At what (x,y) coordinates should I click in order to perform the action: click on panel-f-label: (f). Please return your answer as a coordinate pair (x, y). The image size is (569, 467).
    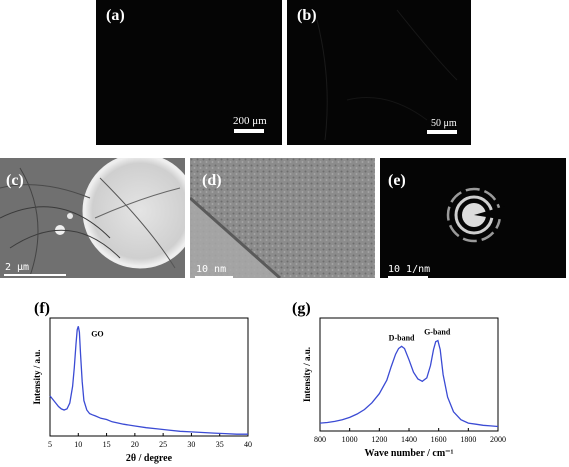
    Looking at the image, I should click on (42, 308).